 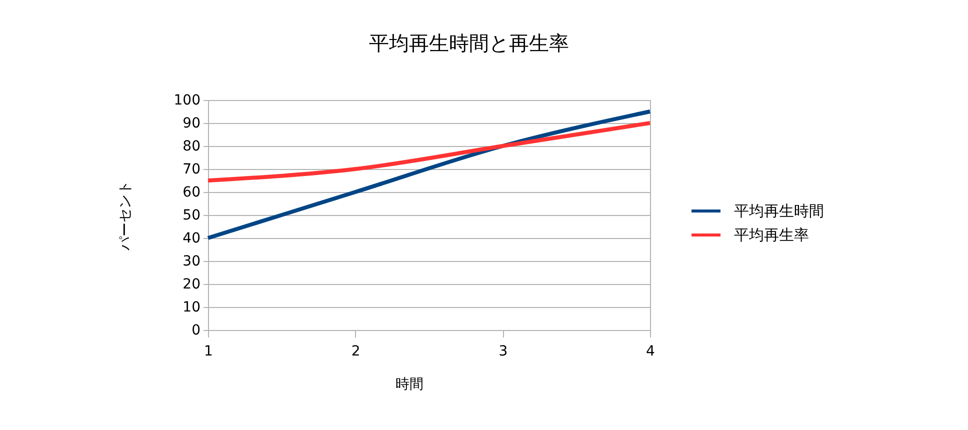 What do you see at coordinates (191, 238) in the screenshot?
I see `y-tick-label: 40` at bounding box center [191, 238].